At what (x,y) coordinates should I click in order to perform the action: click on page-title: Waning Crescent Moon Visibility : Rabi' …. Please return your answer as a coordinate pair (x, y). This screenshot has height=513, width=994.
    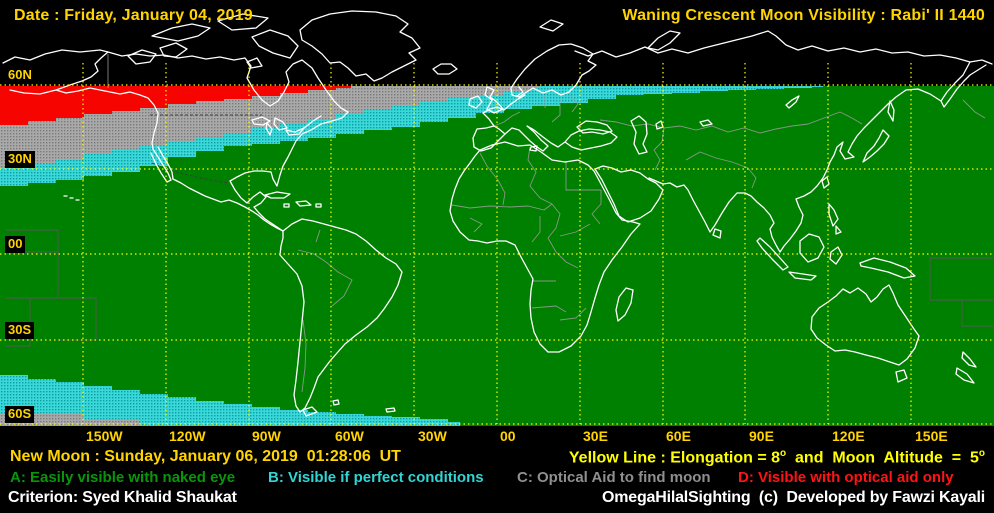
    Looking at the image, I should click on (803, 15).